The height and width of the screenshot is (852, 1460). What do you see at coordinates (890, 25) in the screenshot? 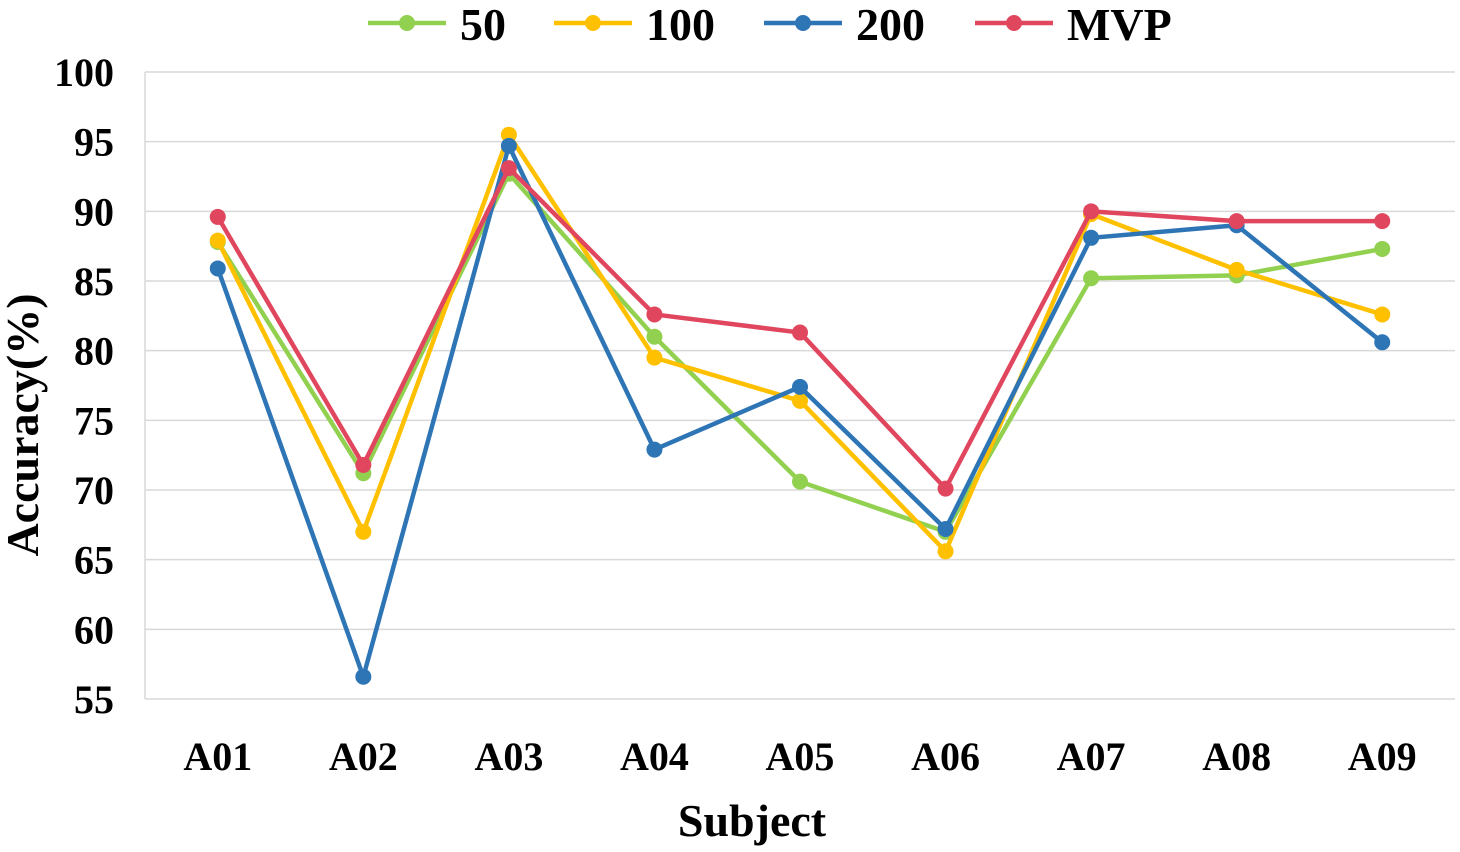
I see `legend-label: 200` at bounding box center [890, 25].